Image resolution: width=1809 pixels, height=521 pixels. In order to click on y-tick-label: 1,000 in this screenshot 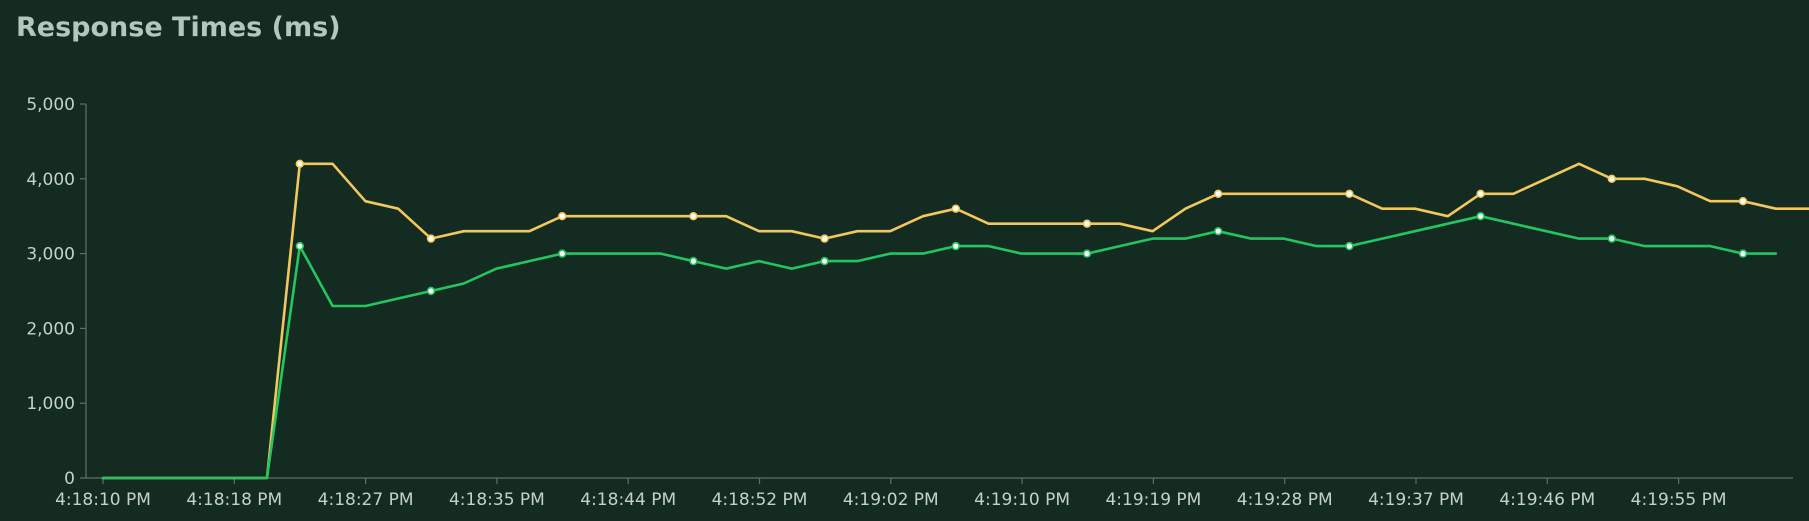, I will do `click(50, 404)`.